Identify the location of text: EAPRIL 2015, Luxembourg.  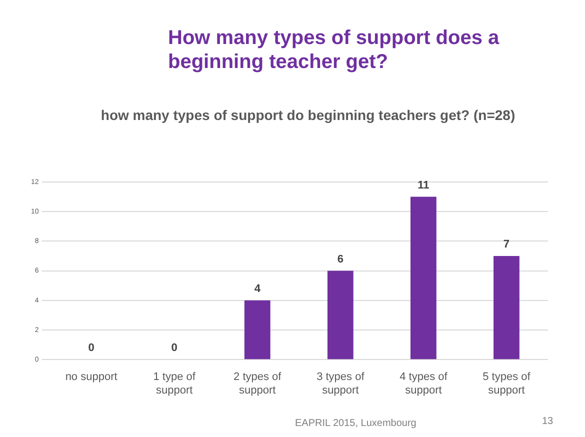
(355, 423).